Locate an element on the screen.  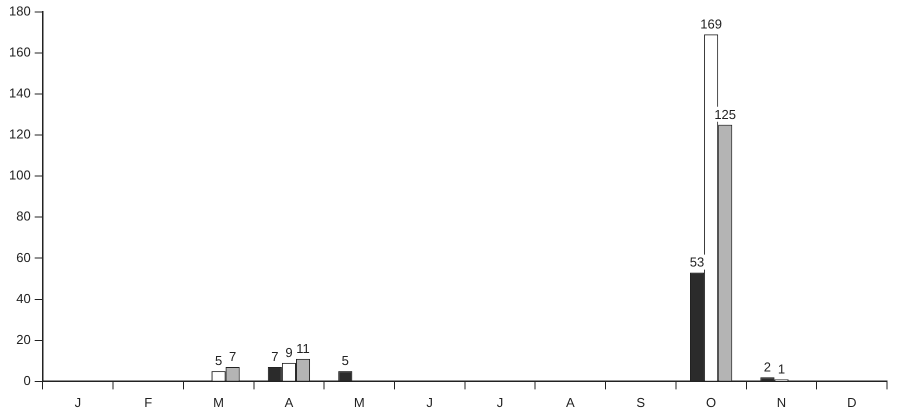
y-tick-label: 140 is located at coordinates (19, 93).